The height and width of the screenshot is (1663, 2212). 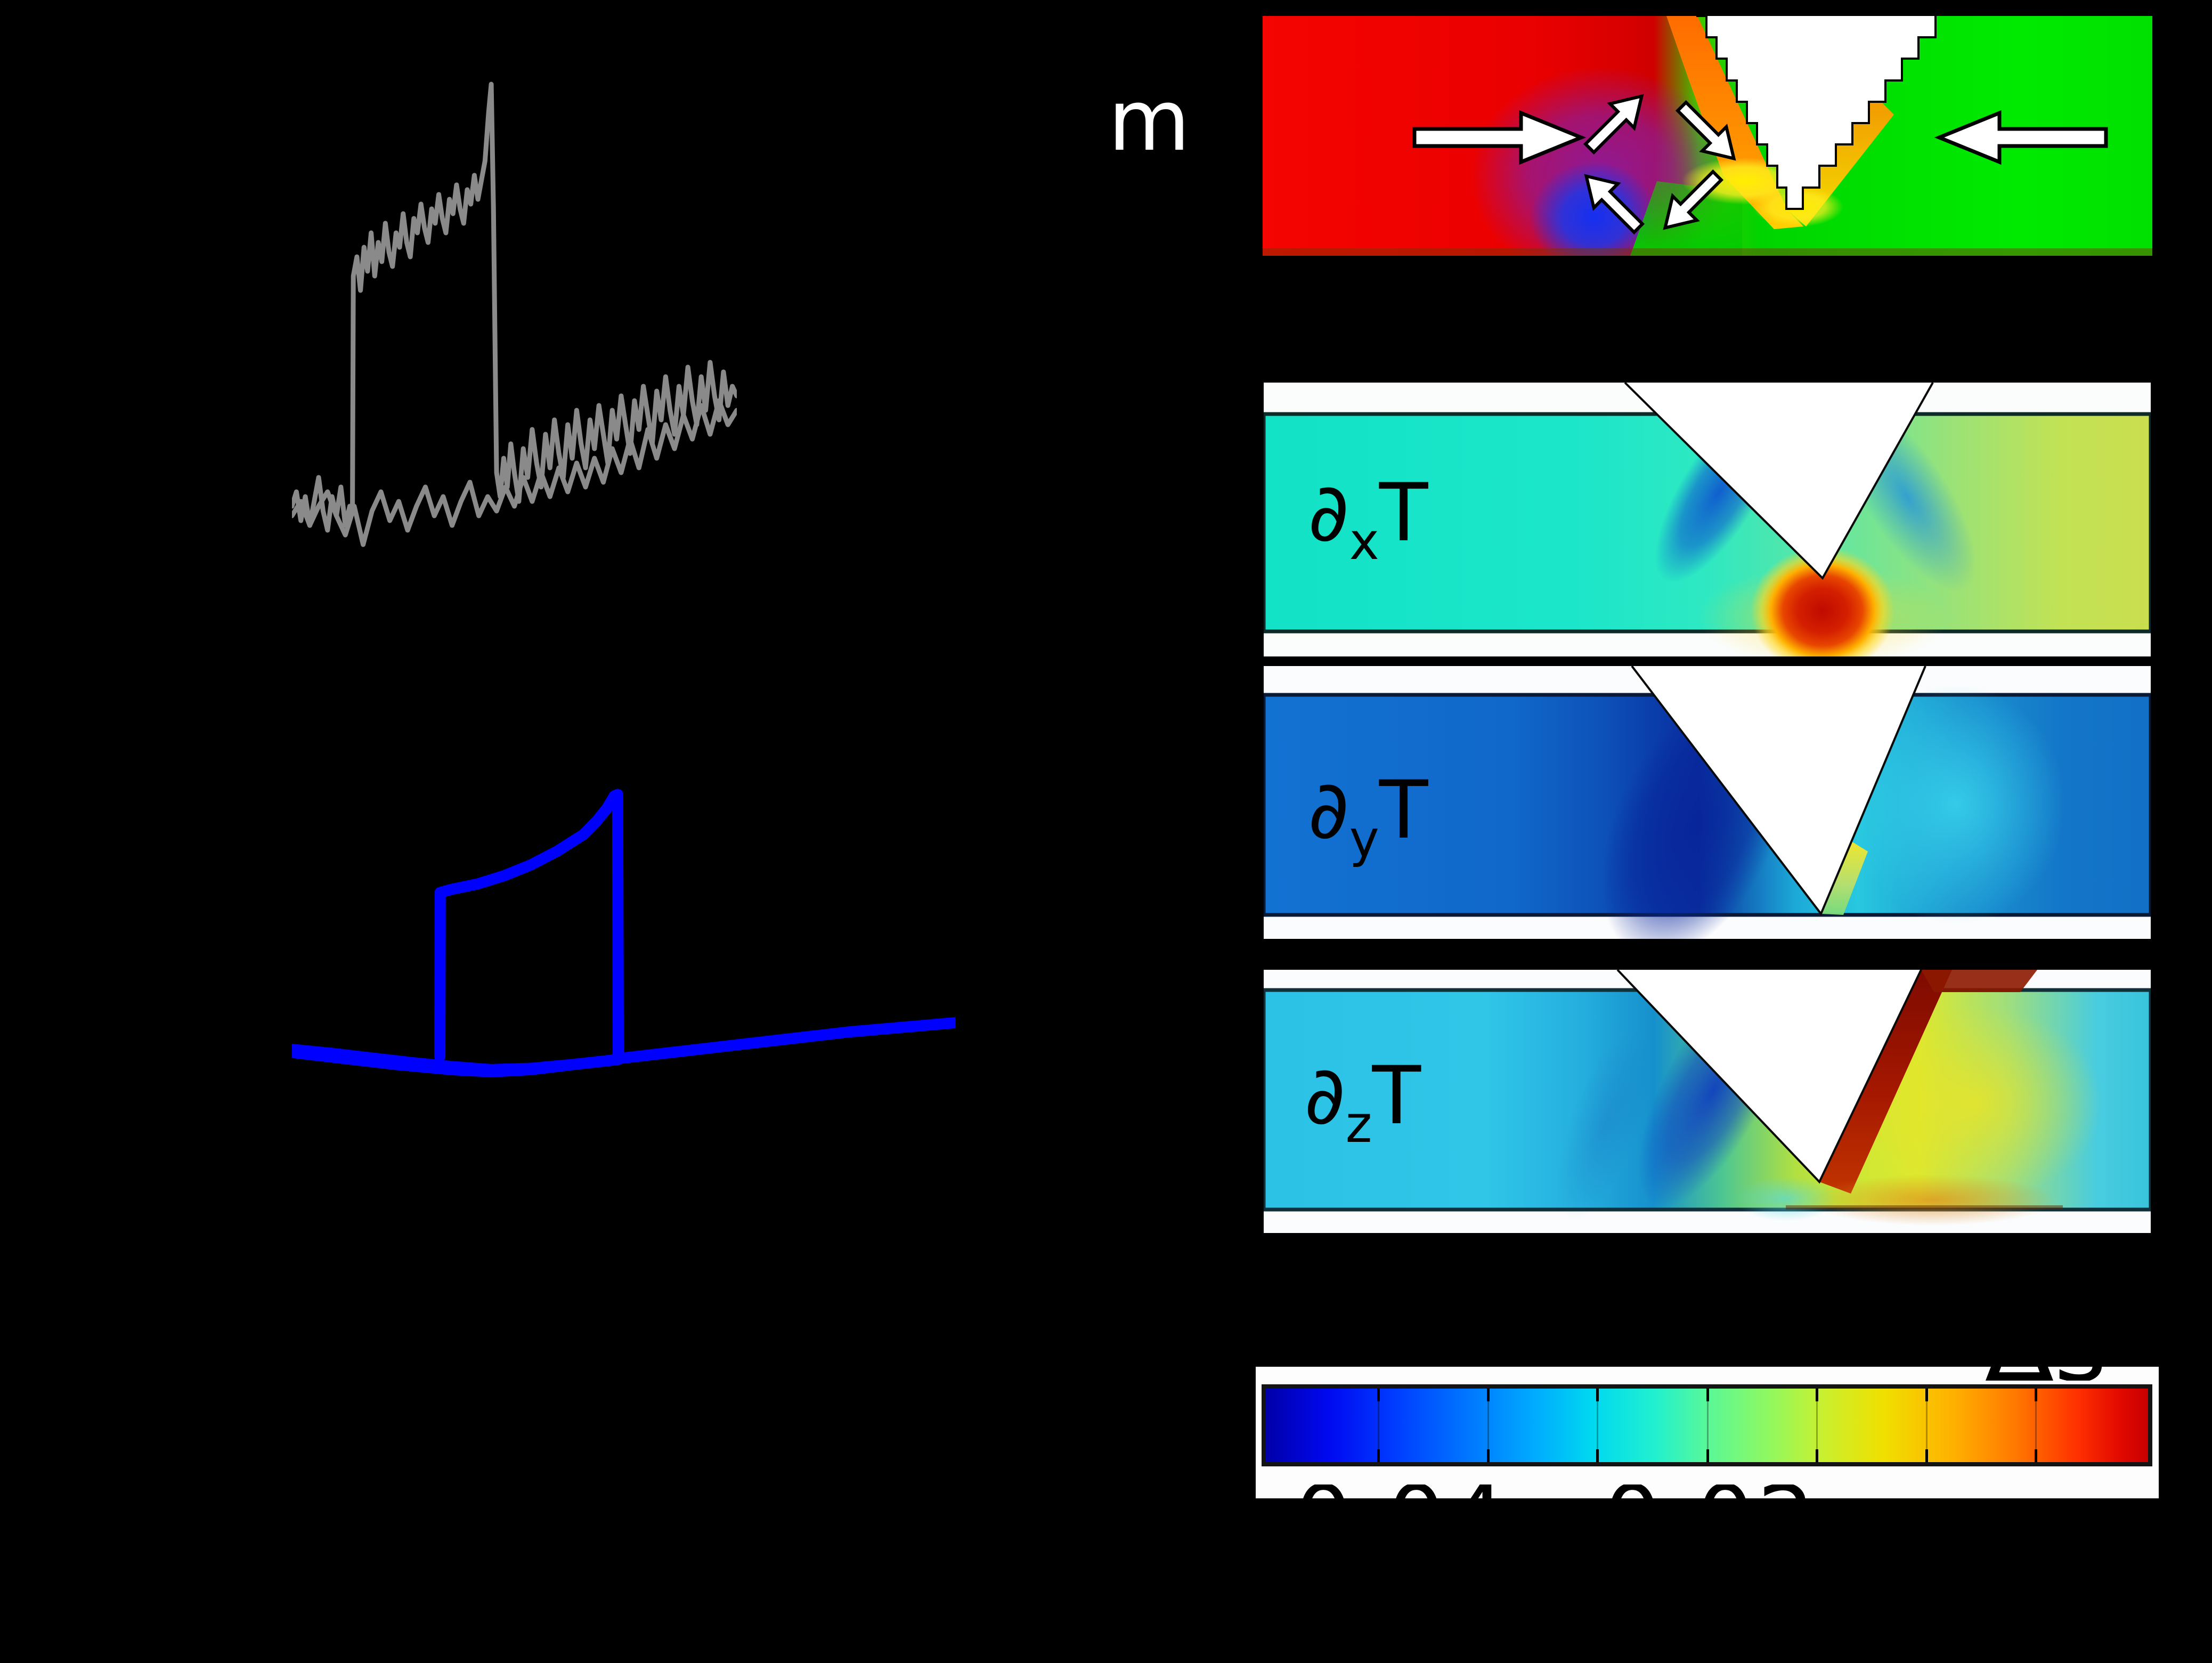 I want to click on subscript-x: x, so click(x=1364, y=542).